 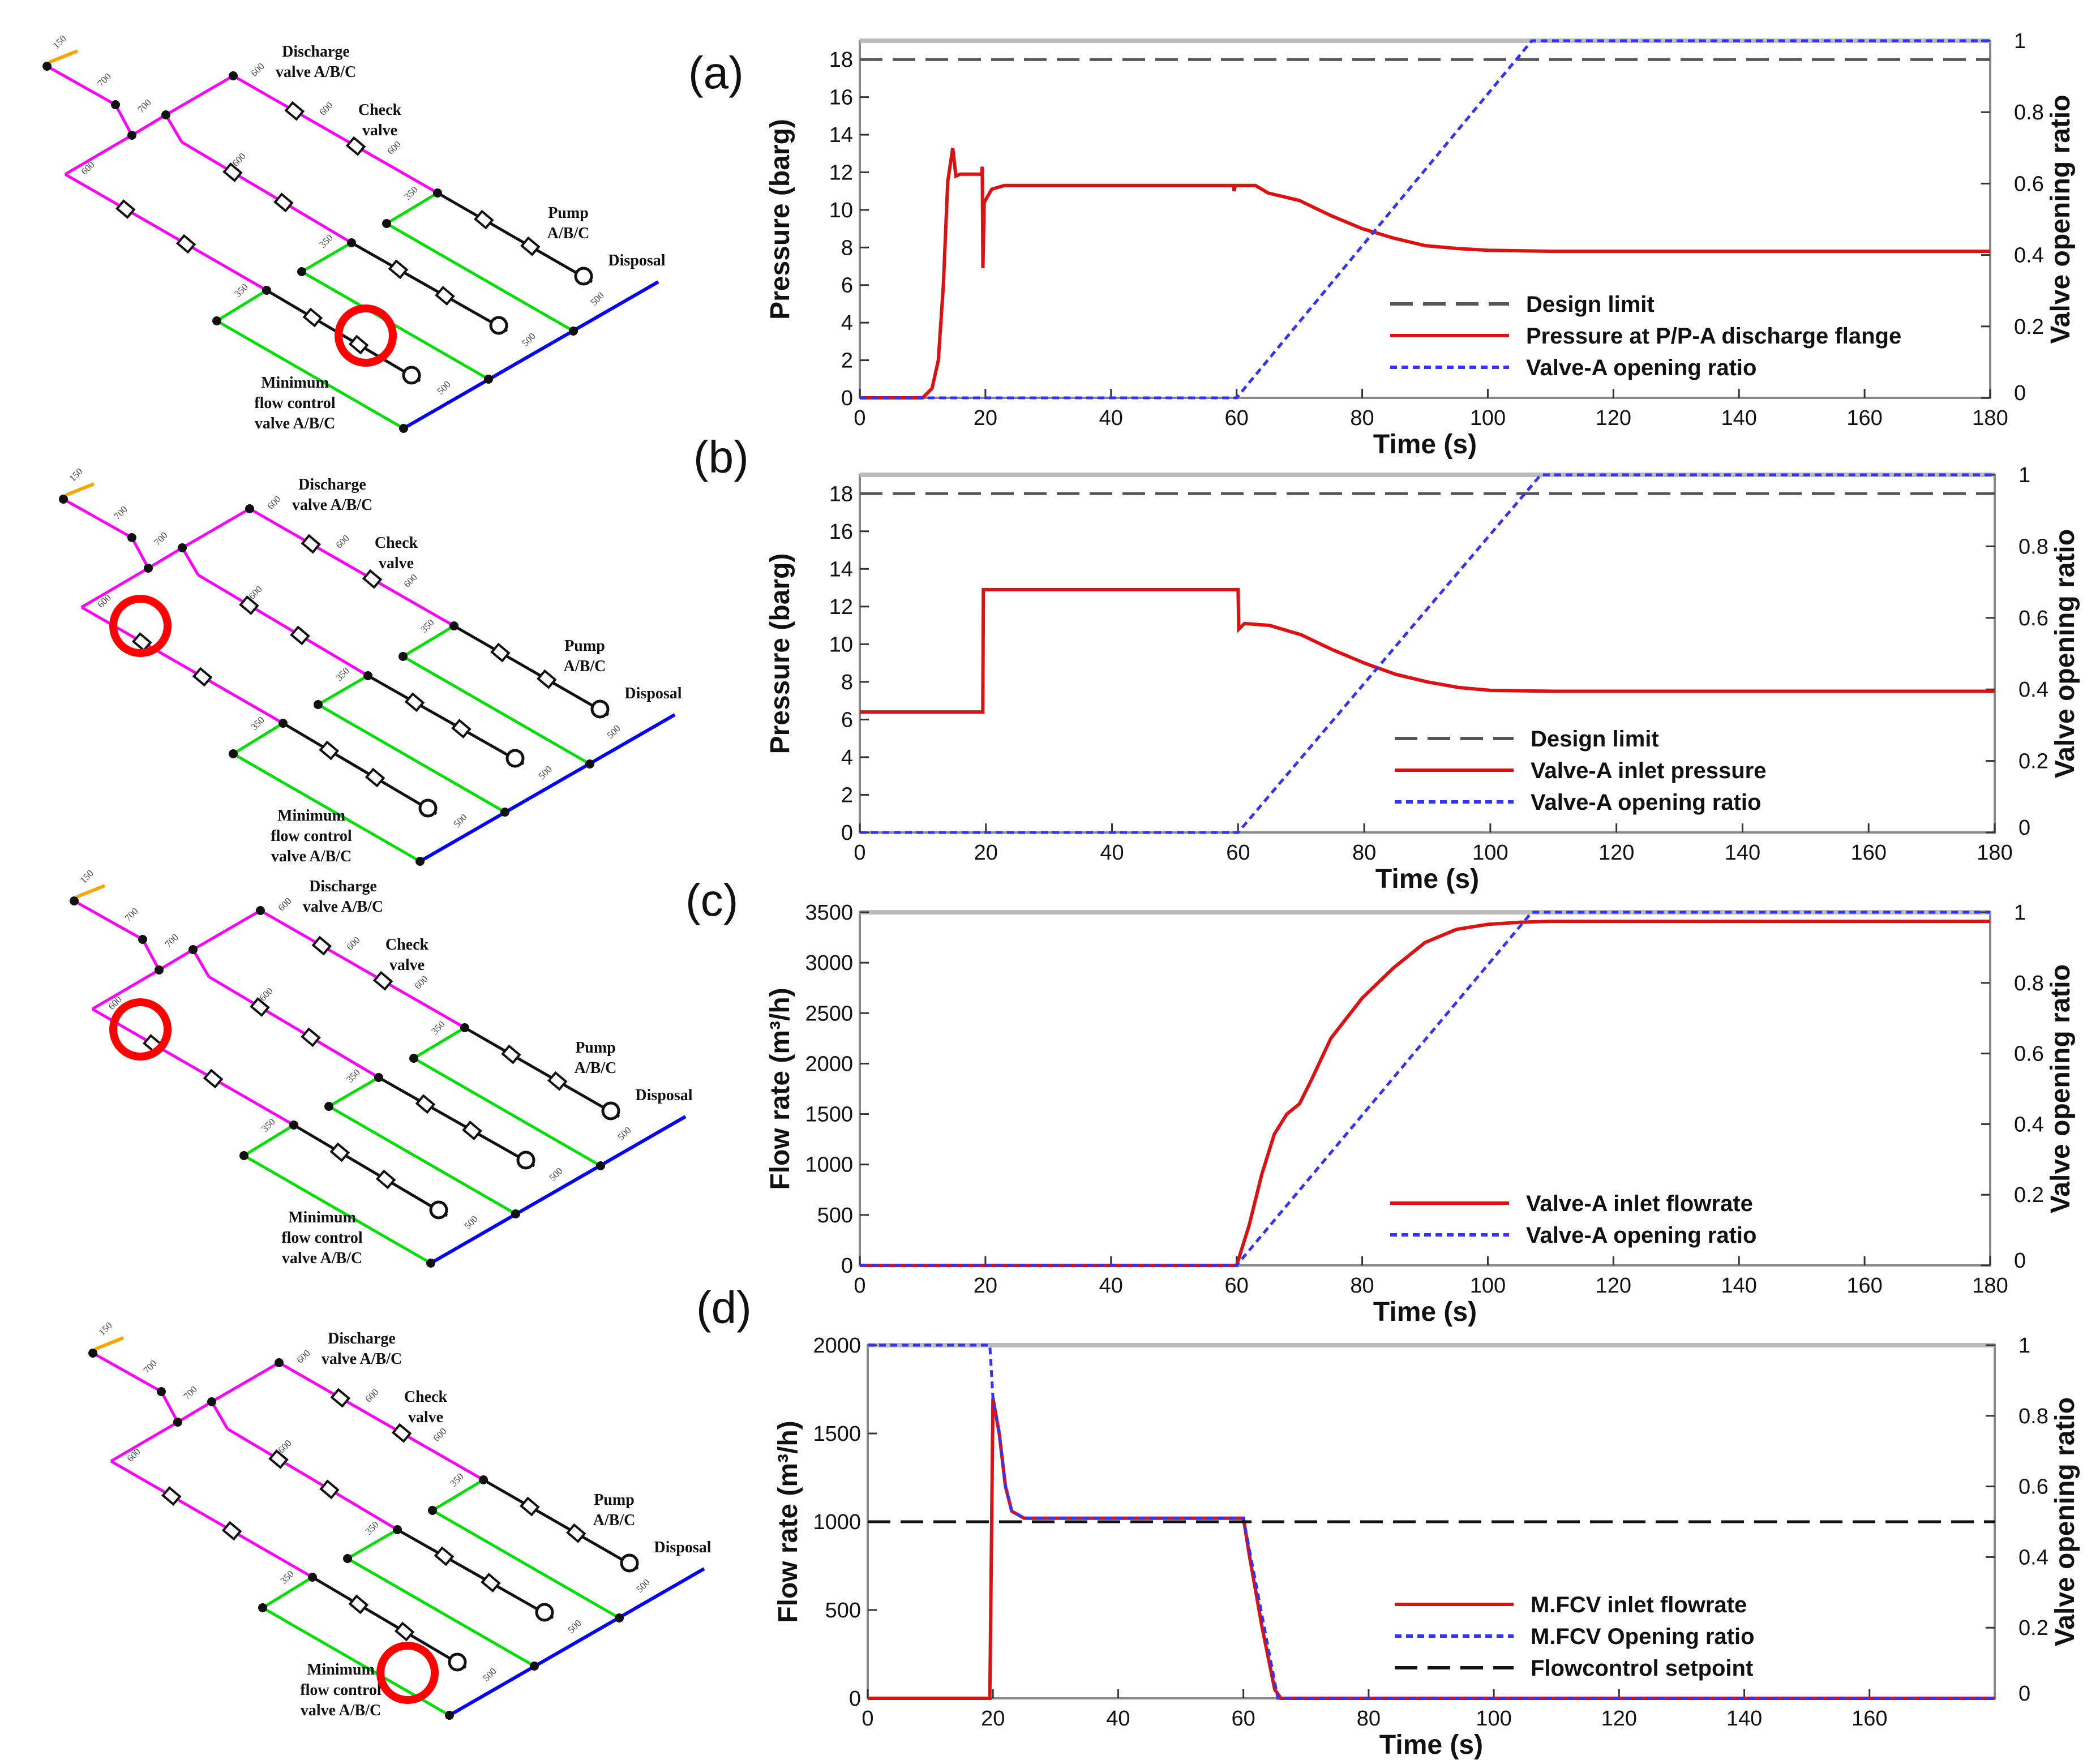 I want to click on panel-label-d: (d), so click(x=724, y=1307).